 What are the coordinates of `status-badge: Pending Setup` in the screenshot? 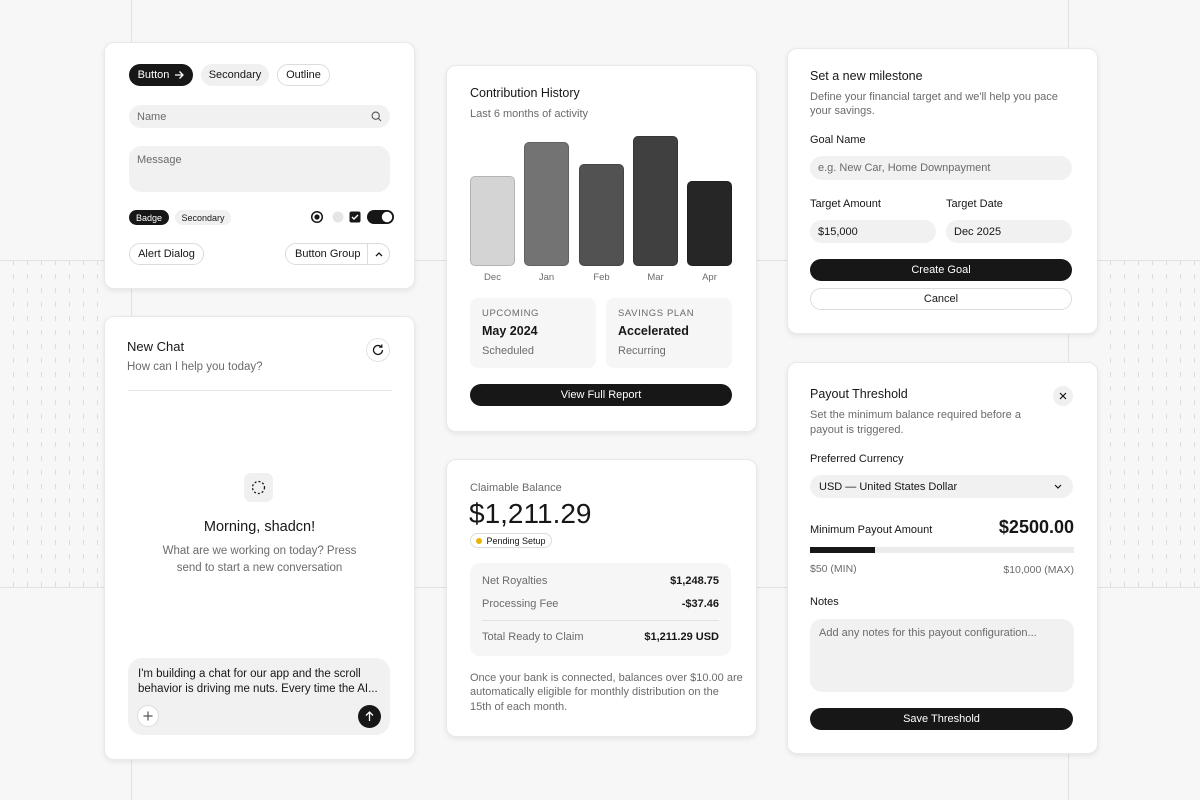 It's located at (511, 540).